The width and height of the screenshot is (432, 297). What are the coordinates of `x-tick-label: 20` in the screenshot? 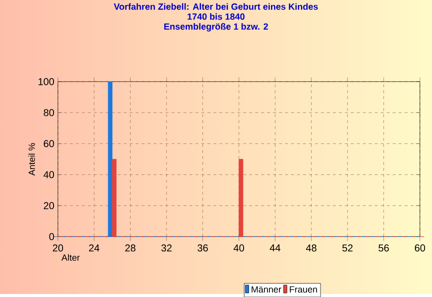 It's located at (58, 248).